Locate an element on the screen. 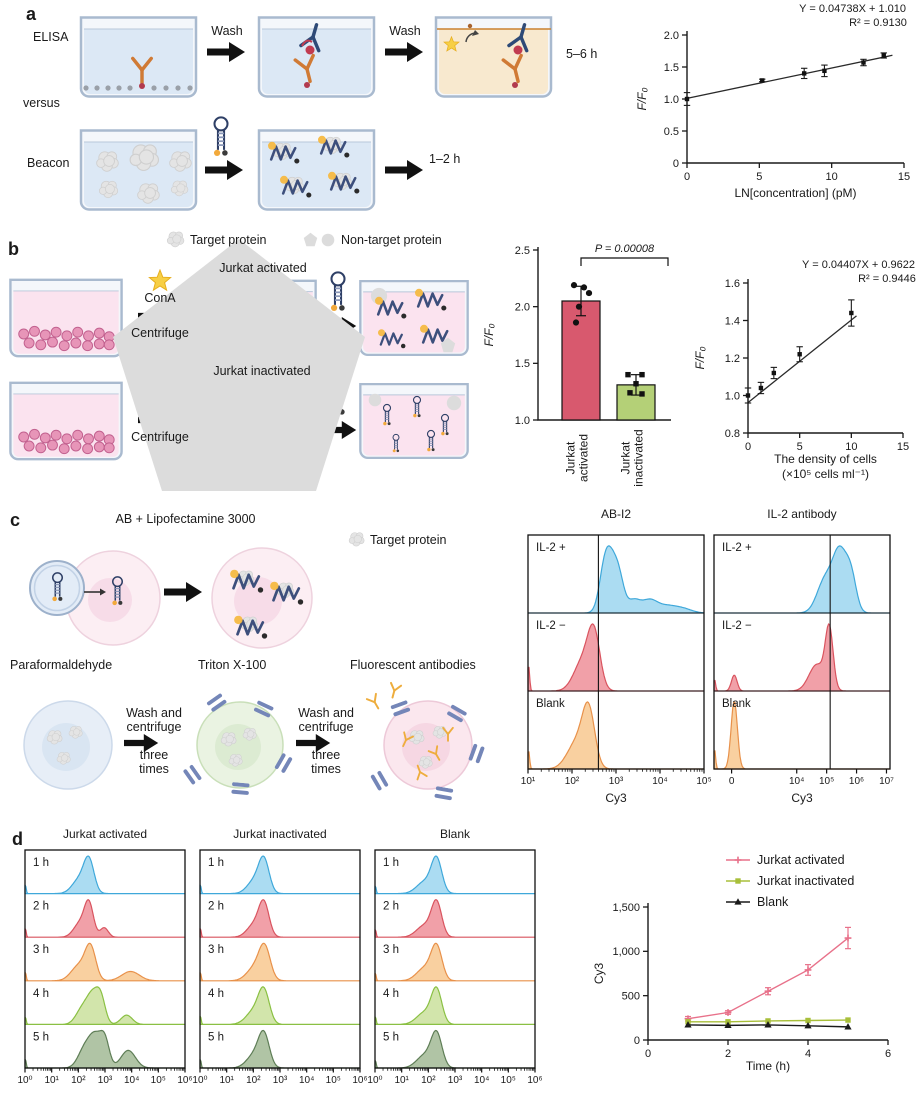 This screenshot has height=1098, width=919. svg-text: Time (h) is located at coordinates (768, 1066).